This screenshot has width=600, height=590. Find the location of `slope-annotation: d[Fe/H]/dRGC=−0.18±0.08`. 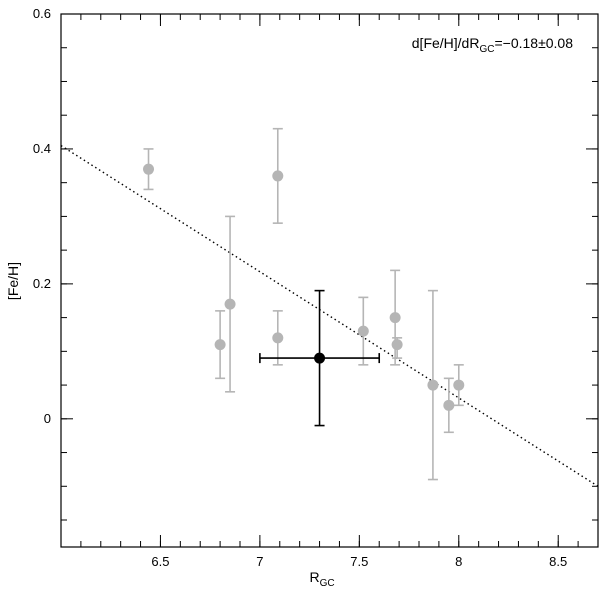

slope-annotation: d[Fe/H]/dRGC=−0.18±0.08 is located at coordinates (492, 45).